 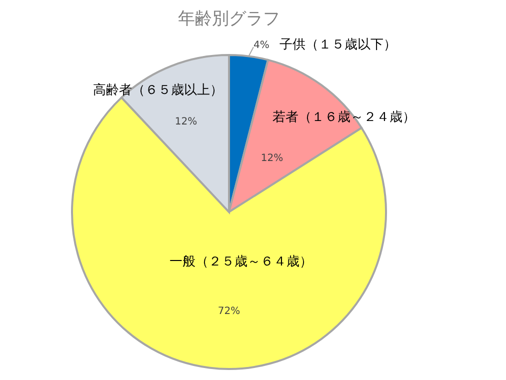 What do you see at coordinates (229, 19) in the screenshot?
I see `chart-title: 年齢別グラフ` at bounding box center [229, 19].